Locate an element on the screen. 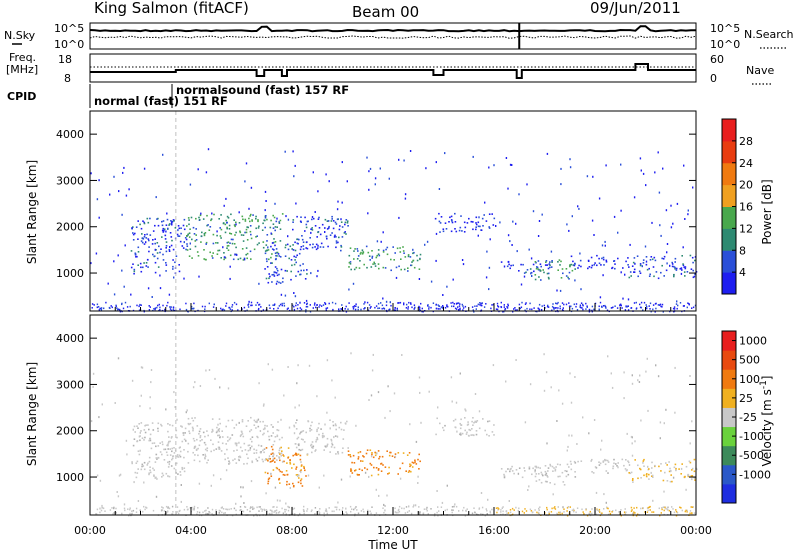 This screenshot has width=800, height=554. x-tick-label: 16:00 is located at coordinates (494, 530).